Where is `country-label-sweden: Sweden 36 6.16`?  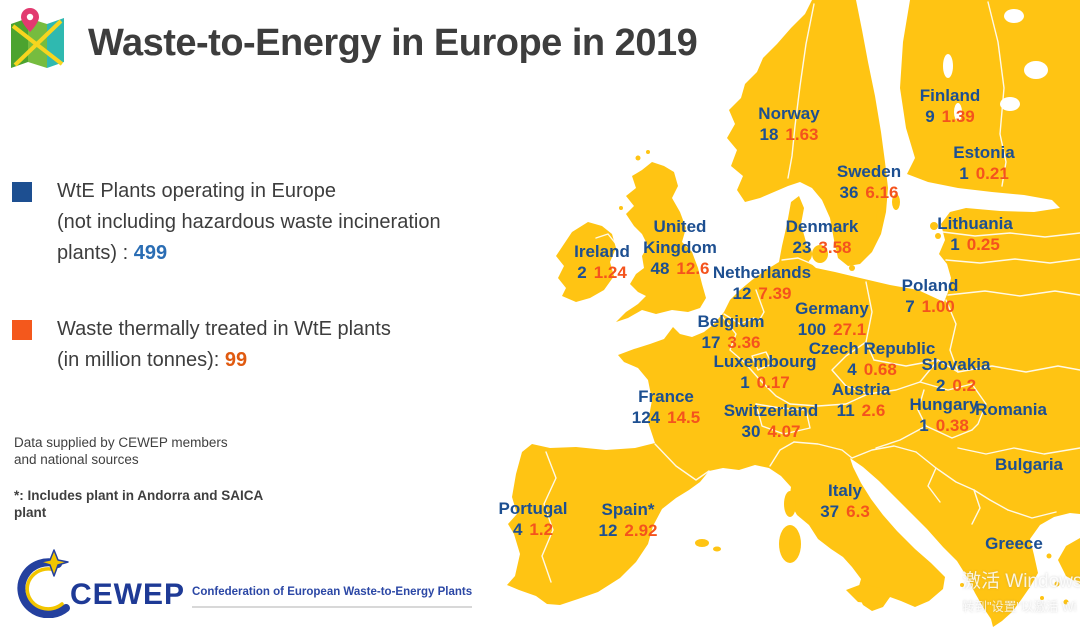 country-label-sweden: Sweden 36 6.16 is located at coordinates (869, 182).